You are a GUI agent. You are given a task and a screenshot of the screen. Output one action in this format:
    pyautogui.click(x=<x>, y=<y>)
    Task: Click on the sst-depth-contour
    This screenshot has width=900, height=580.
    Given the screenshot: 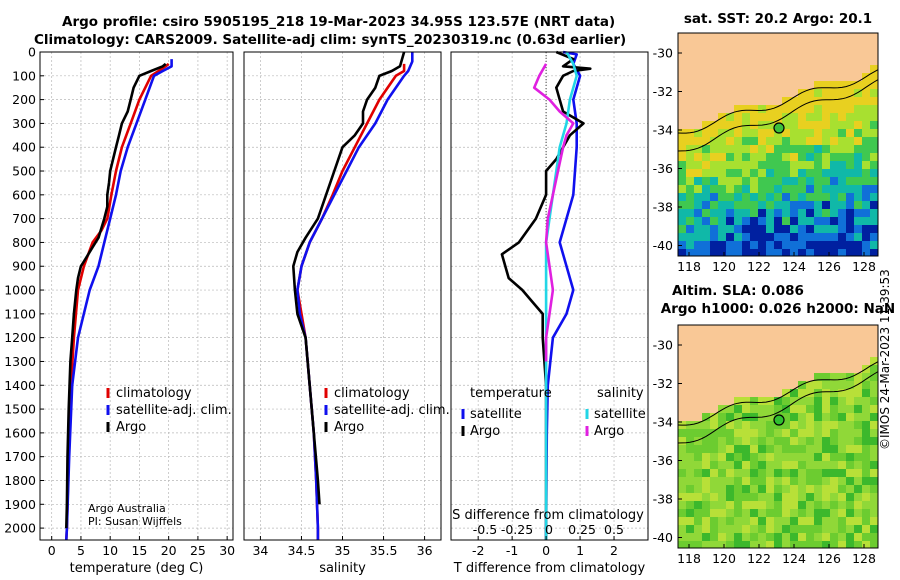 What is the action you would take?
    pyautogui.click(x=778, y=115)
    